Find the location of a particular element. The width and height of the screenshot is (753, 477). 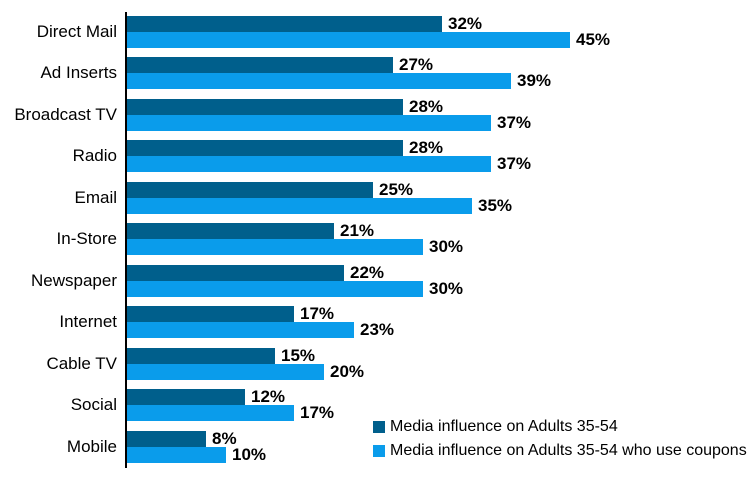

bar-row-mobile-s1: 10% is located at coordinates (197, 454).